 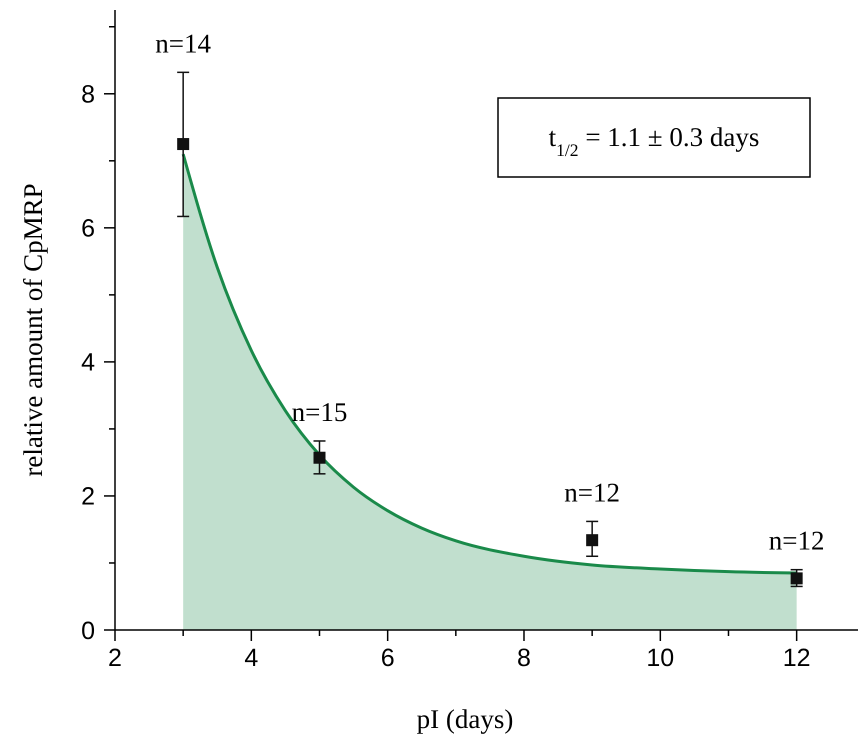 What do you see at coordinates (88, 362) in the screenshot?
I see `y-tick-label: 4` at bounding box center [88, 362].